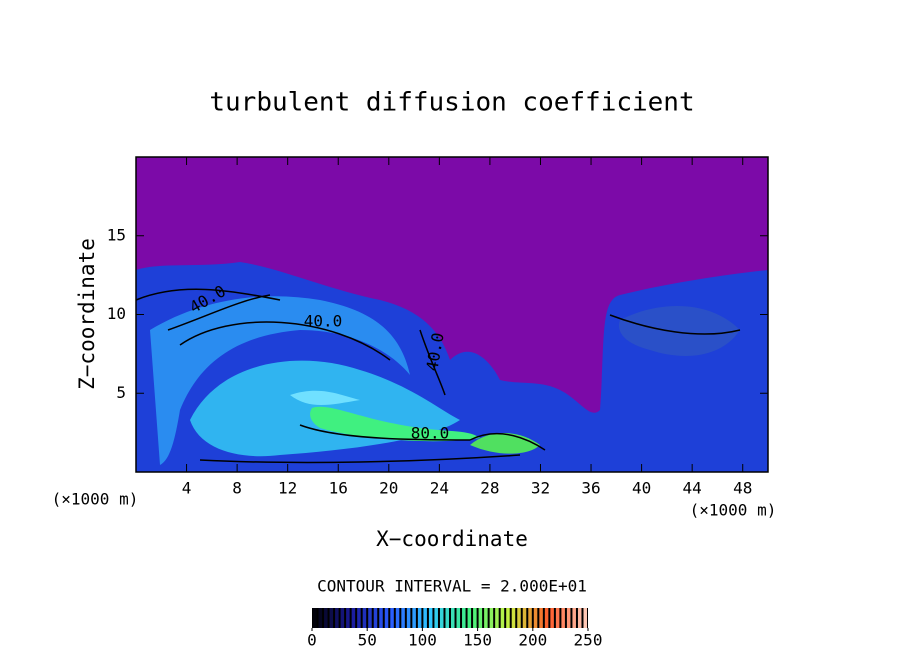  What do you see at coordinates (641, 488) in the screenshot?
I see `x-tick-label: 40` at bounding box center [641, 488].